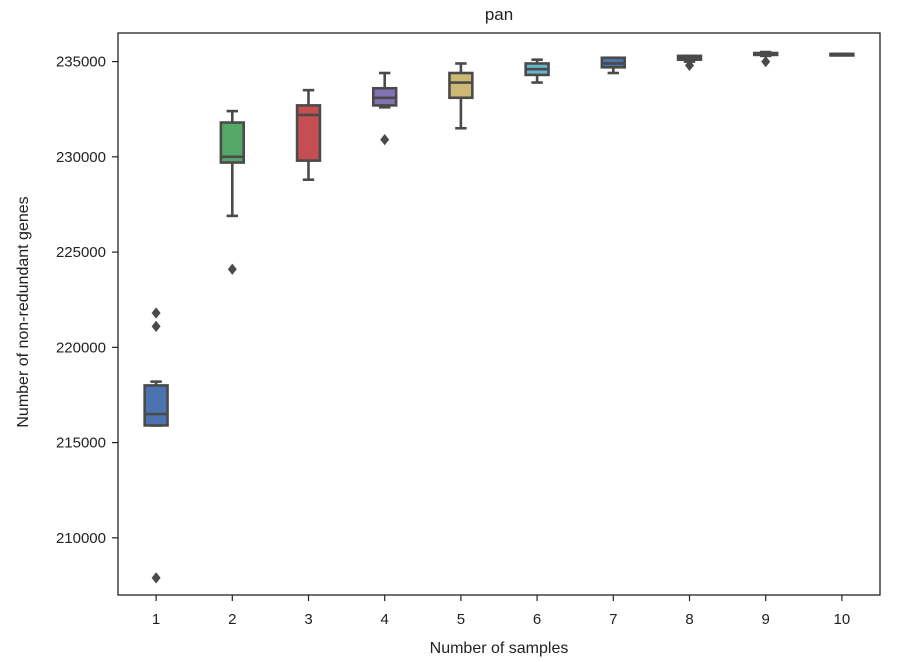 This screenshot has width=900, height=662. What do you see at coordinates (461, 619) in the screenshot?
I see `x-tick-label: 5` at bounding box center [461, 619].